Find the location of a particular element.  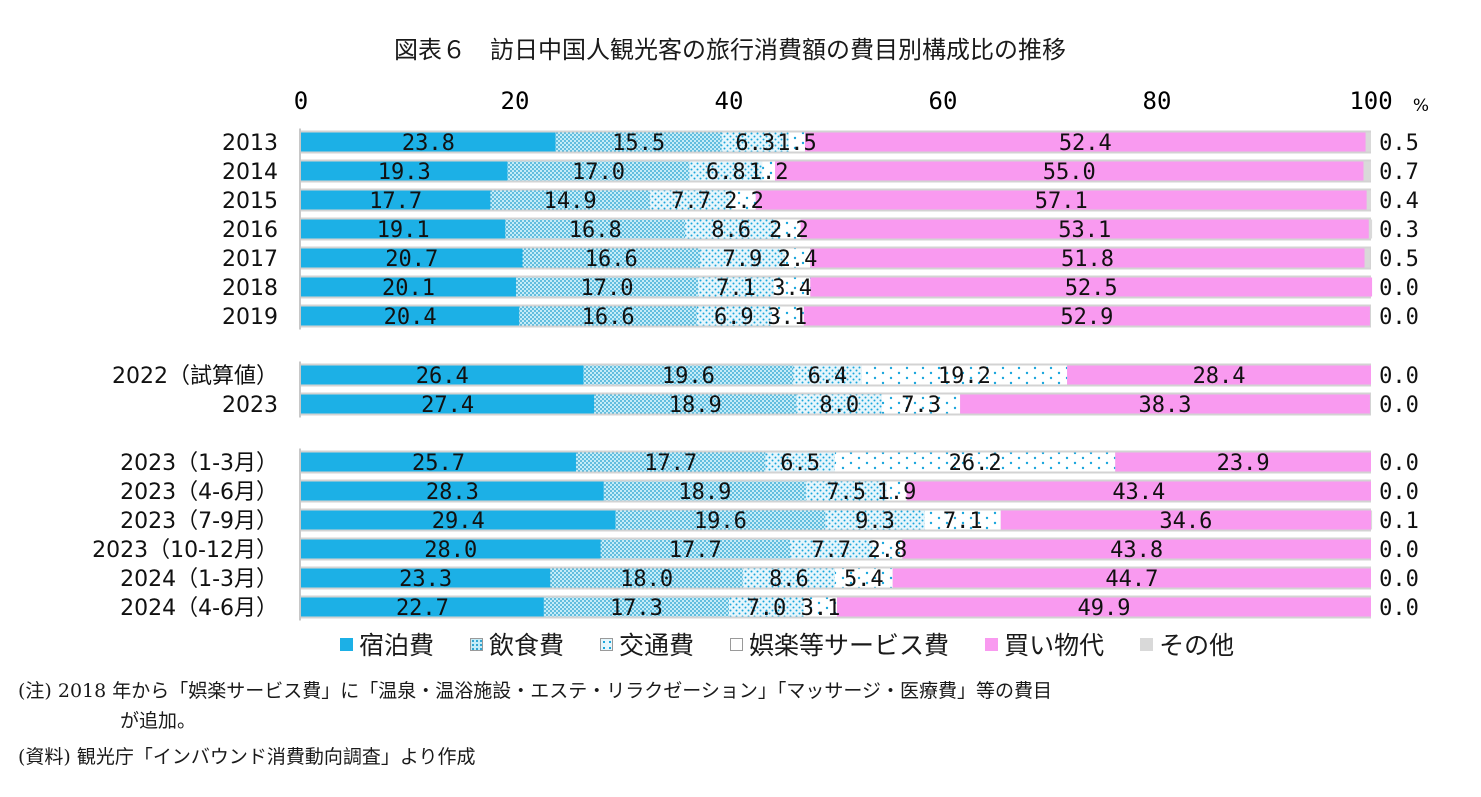

legend-label: 買い物代 is located at coordinates (1054, 645).